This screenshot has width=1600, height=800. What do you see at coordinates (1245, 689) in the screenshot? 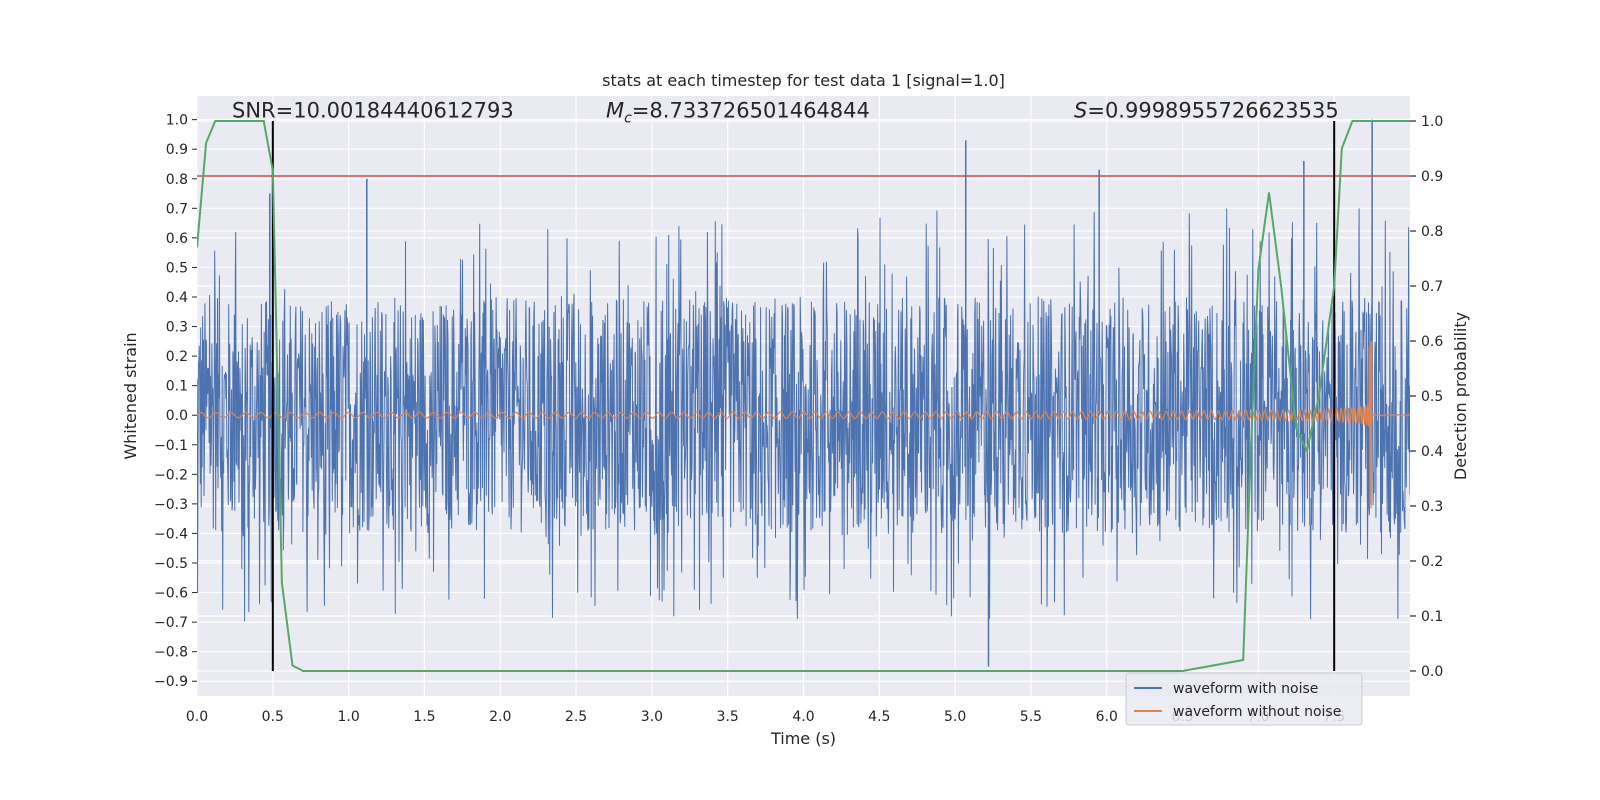
I see `legend-label-noise: waveform with noise` at bounding box center [1245, 689].